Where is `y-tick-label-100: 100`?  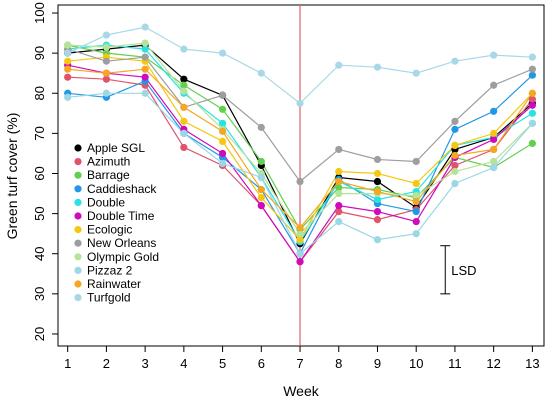 y-tick-label-100: 100 is located at coordinates (39, 13).